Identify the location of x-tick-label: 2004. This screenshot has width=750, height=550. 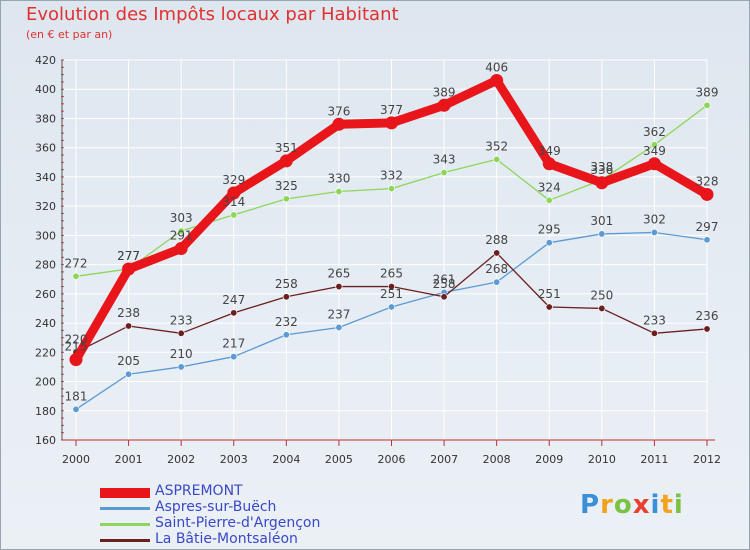
(286, 459).